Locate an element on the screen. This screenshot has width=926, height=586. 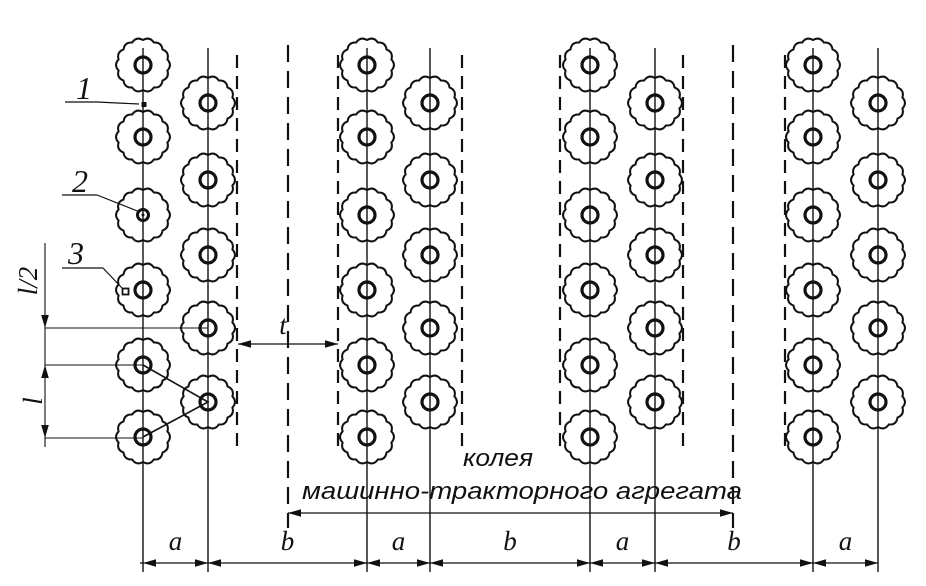
seed-marker is located at coordinates (144, 104).